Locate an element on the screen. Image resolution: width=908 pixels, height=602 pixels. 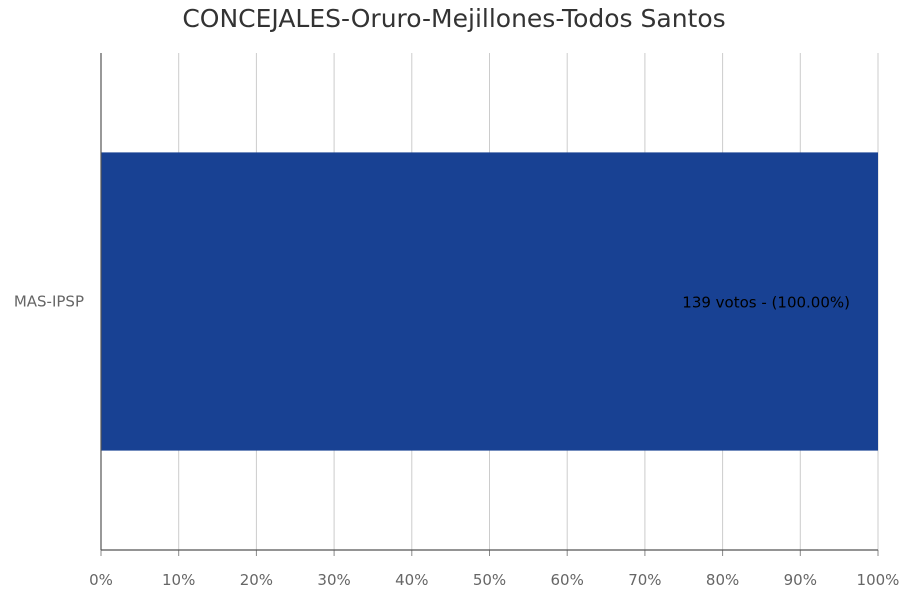
chart-title: CONCEJALES-Oruro-Mejillones-Todos Santos is located at coordinates (454, 18).